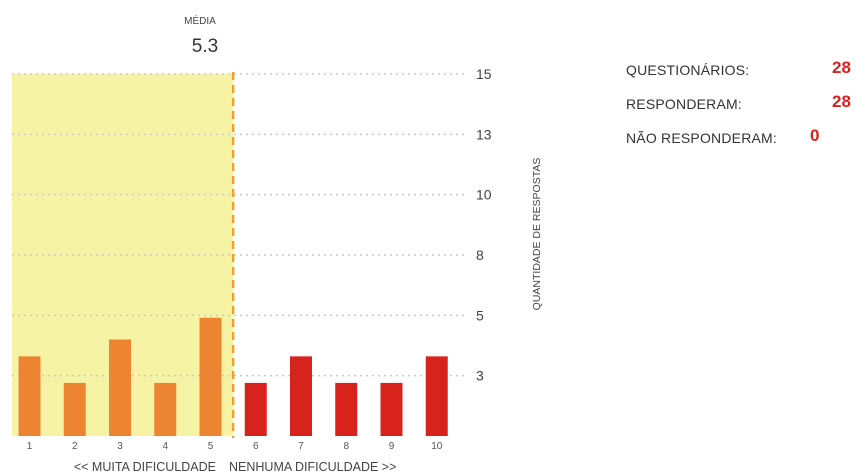 The image size is (866, 476). I want to click on mean-label: MÉDIA, so click(200, 20).